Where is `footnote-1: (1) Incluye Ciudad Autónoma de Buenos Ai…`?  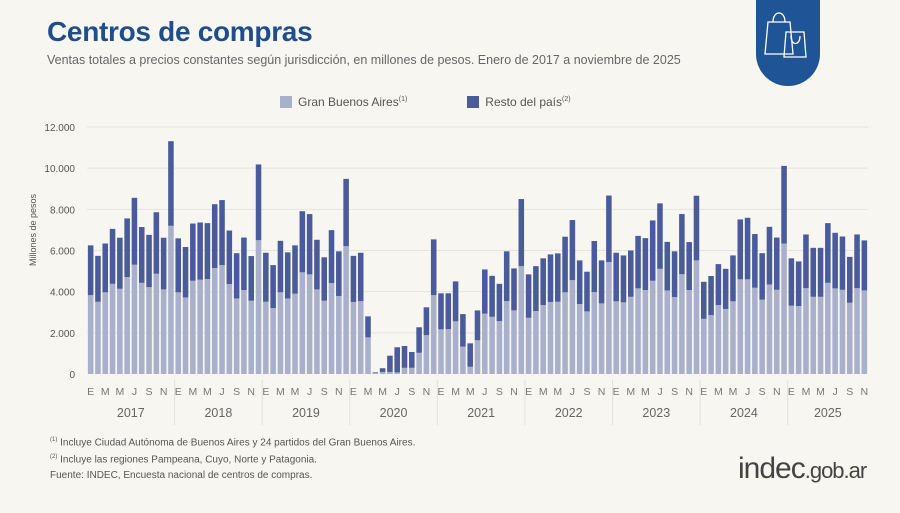 footnote-1: (1) Incluye Ciudad Autónoma de Buenos Ai… is located at coordinates (233, 443).